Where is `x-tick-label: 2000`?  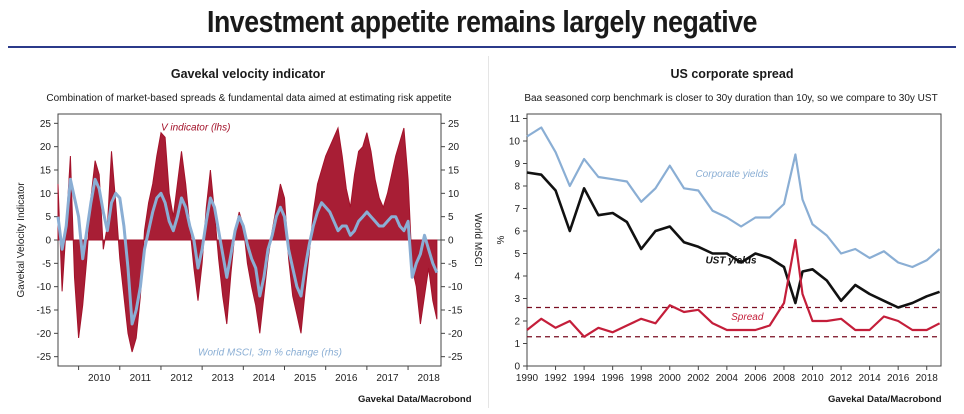
x-tick-label: 2000 is located at coordinates (670, 378).